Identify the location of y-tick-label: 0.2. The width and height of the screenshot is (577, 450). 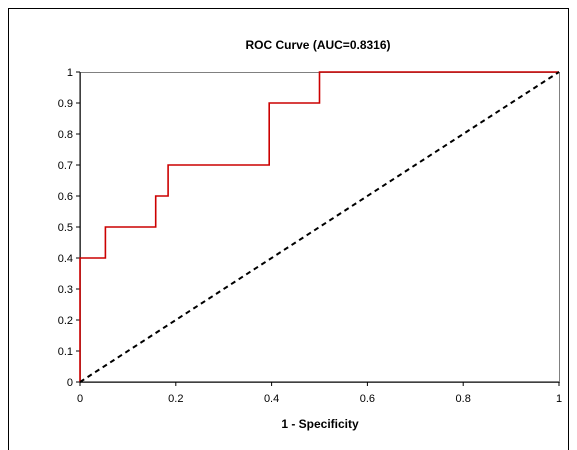
(65, 321).